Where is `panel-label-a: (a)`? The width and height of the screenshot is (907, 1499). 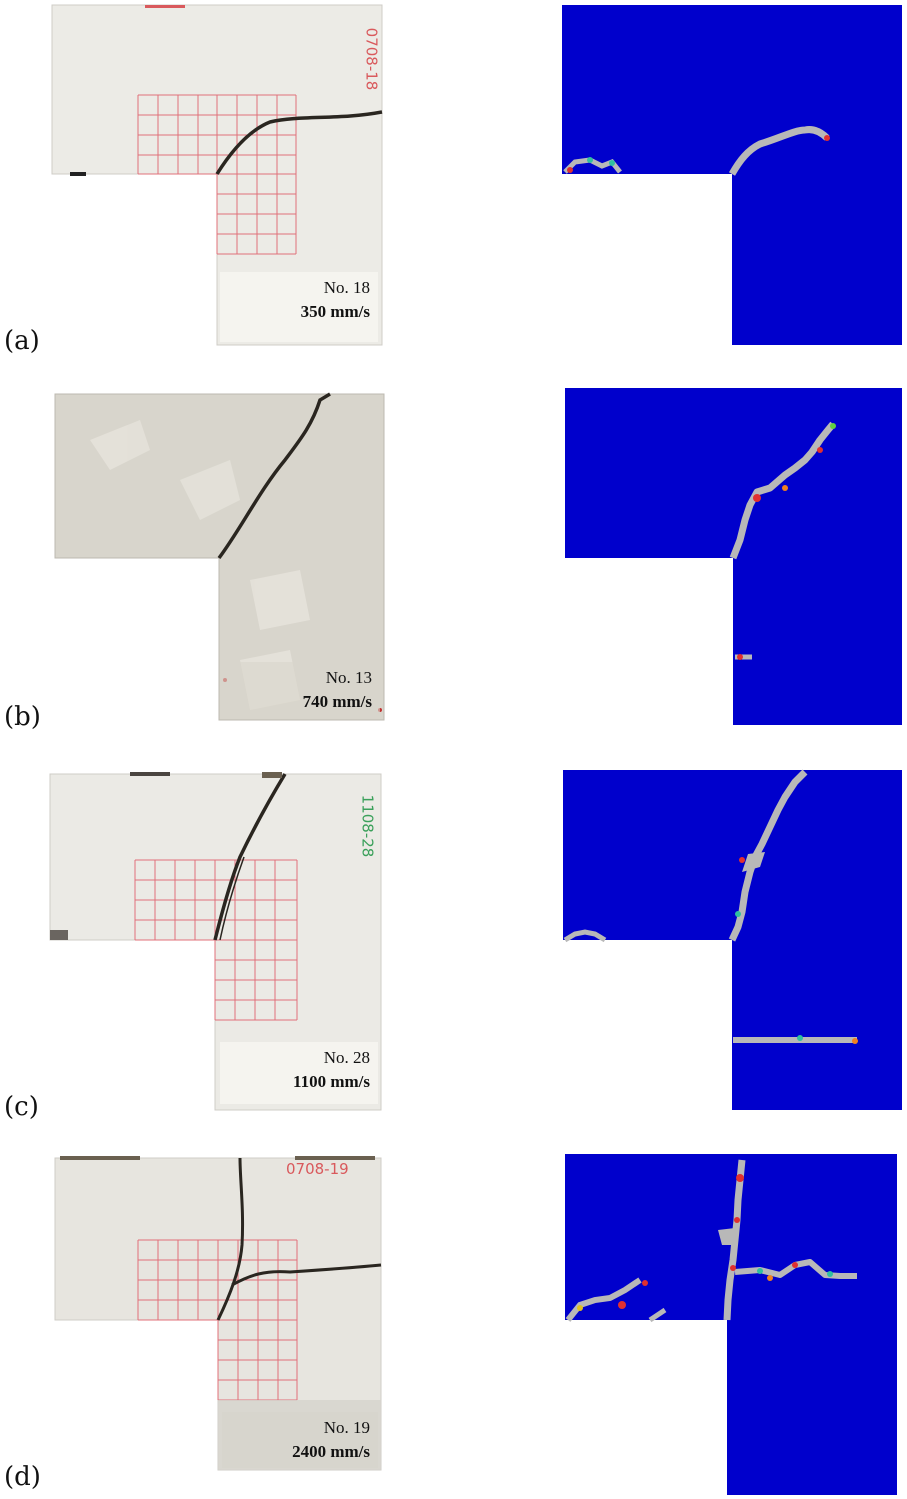
panel-label-a: (a) is located at coordinates (22, 341).